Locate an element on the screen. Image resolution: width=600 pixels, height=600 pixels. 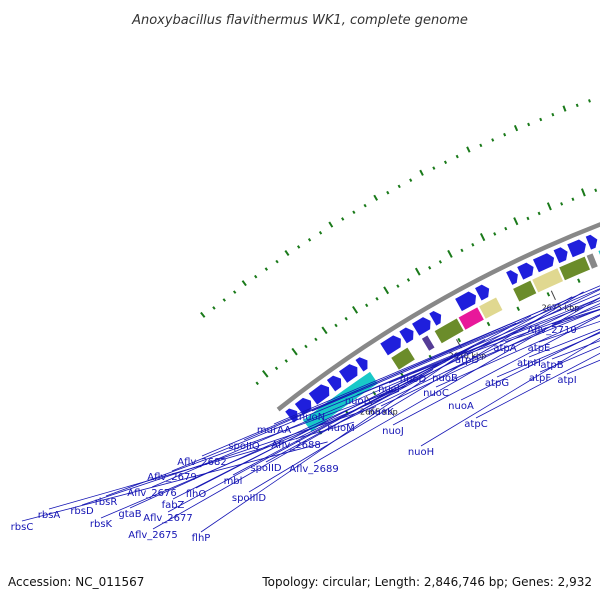
gene-label: nuoJ is located at coordinates (393, 431).